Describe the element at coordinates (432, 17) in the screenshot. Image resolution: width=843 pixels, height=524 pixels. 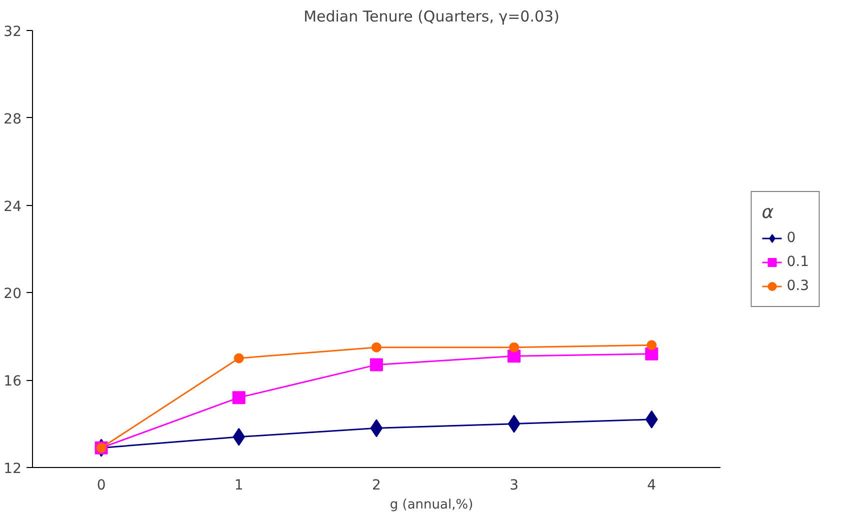
I see `chart-title: Median Tenure (Quarters, γ=0.03)` at that location.